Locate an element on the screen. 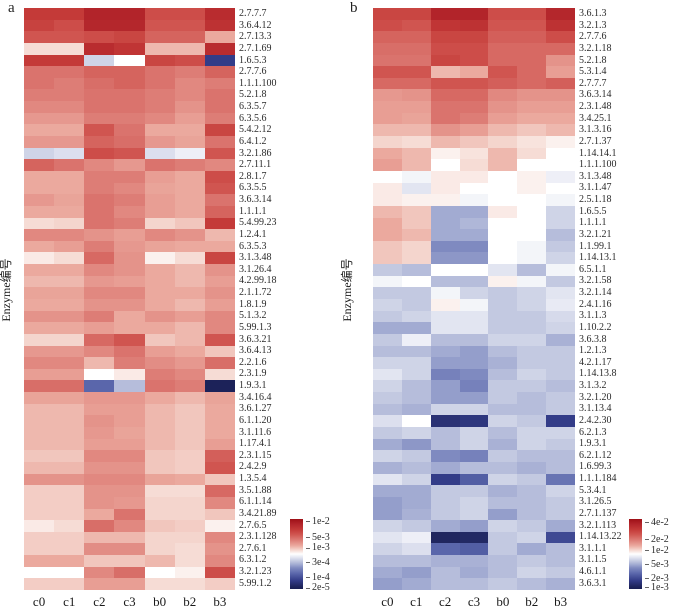  row-label: 3.6.3.1 is located at coordinates (593, 583).